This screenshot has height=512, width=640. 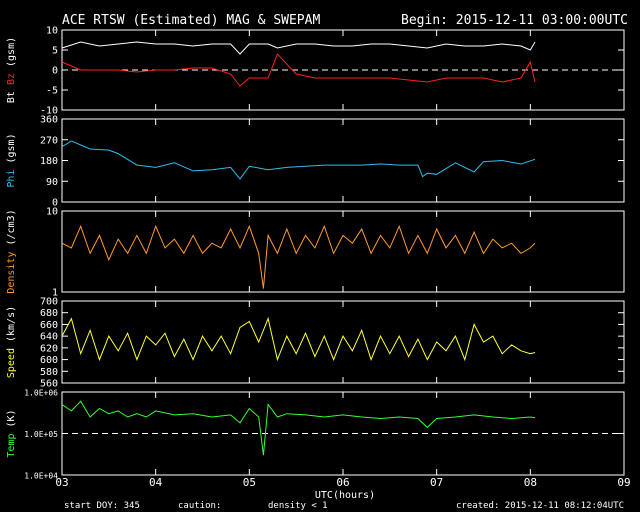 I want to click on x-tick-label: 05, so click(x=249, y=482).